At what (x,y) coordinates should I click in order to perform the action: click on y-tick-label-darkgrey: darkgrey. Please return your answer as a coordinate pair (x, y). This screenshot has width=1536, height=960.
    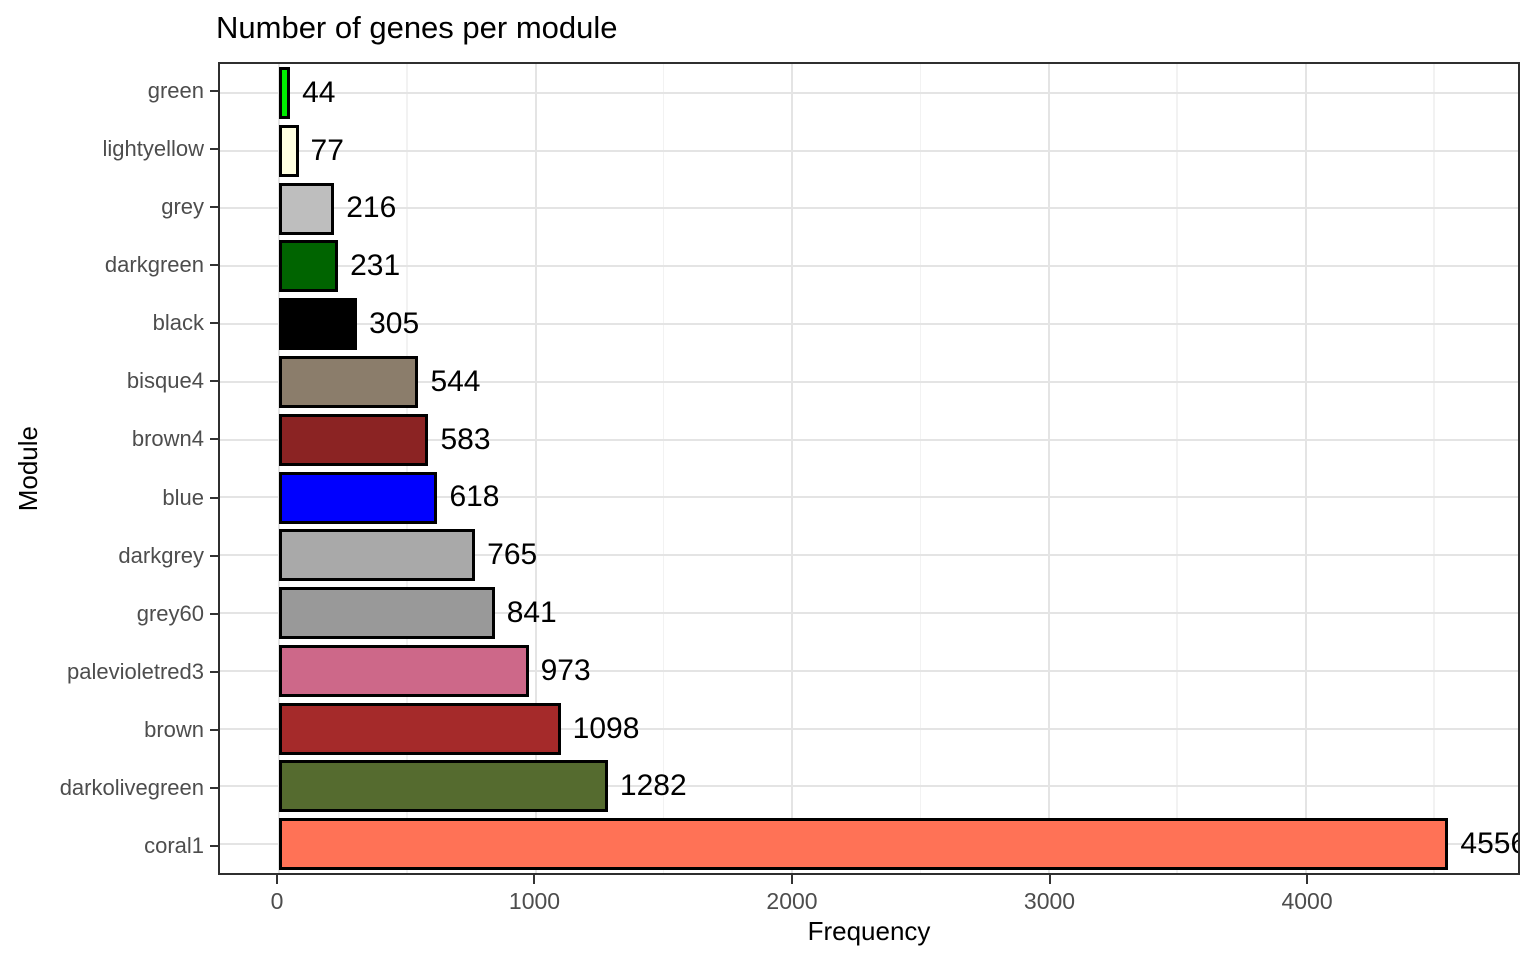
    Looking at the image, I should click on (161, 555).